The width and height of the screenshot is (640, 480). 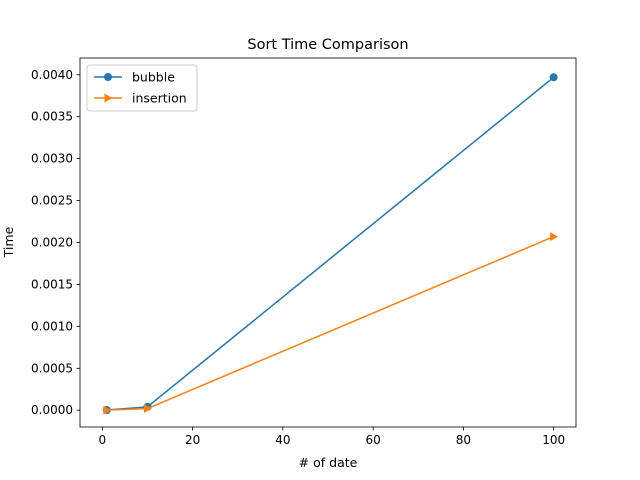 What do you see at coordinates (52, 368) in the screenshot?
I see `y-tick-label: 0.0005` at bounding box center [52, 368].